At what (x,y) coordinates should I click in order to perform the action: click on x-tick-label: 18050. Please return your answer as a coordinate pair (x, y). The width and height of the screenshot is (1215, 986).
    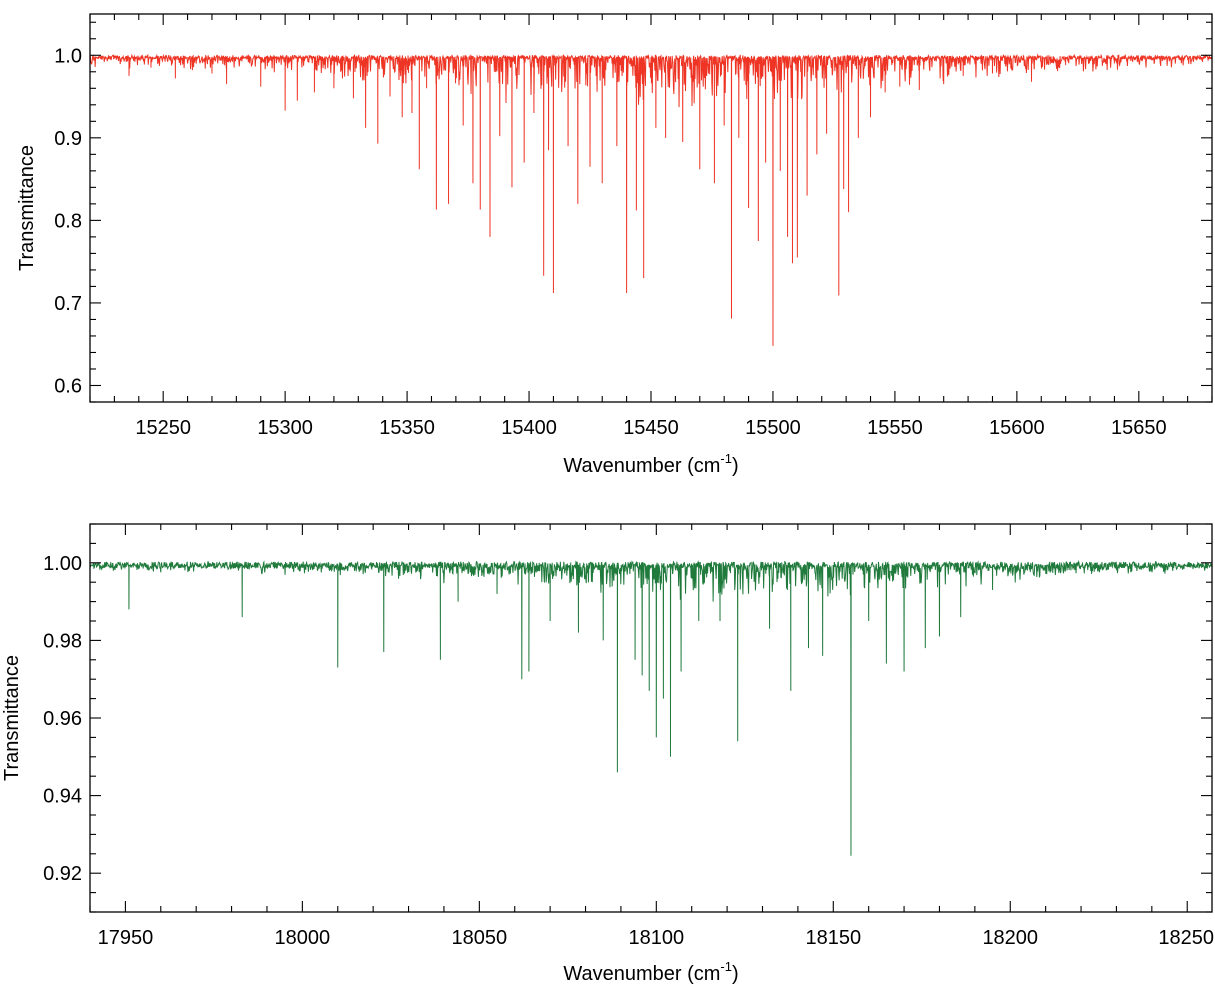
    Looking at the image, I should click on (480, 938).